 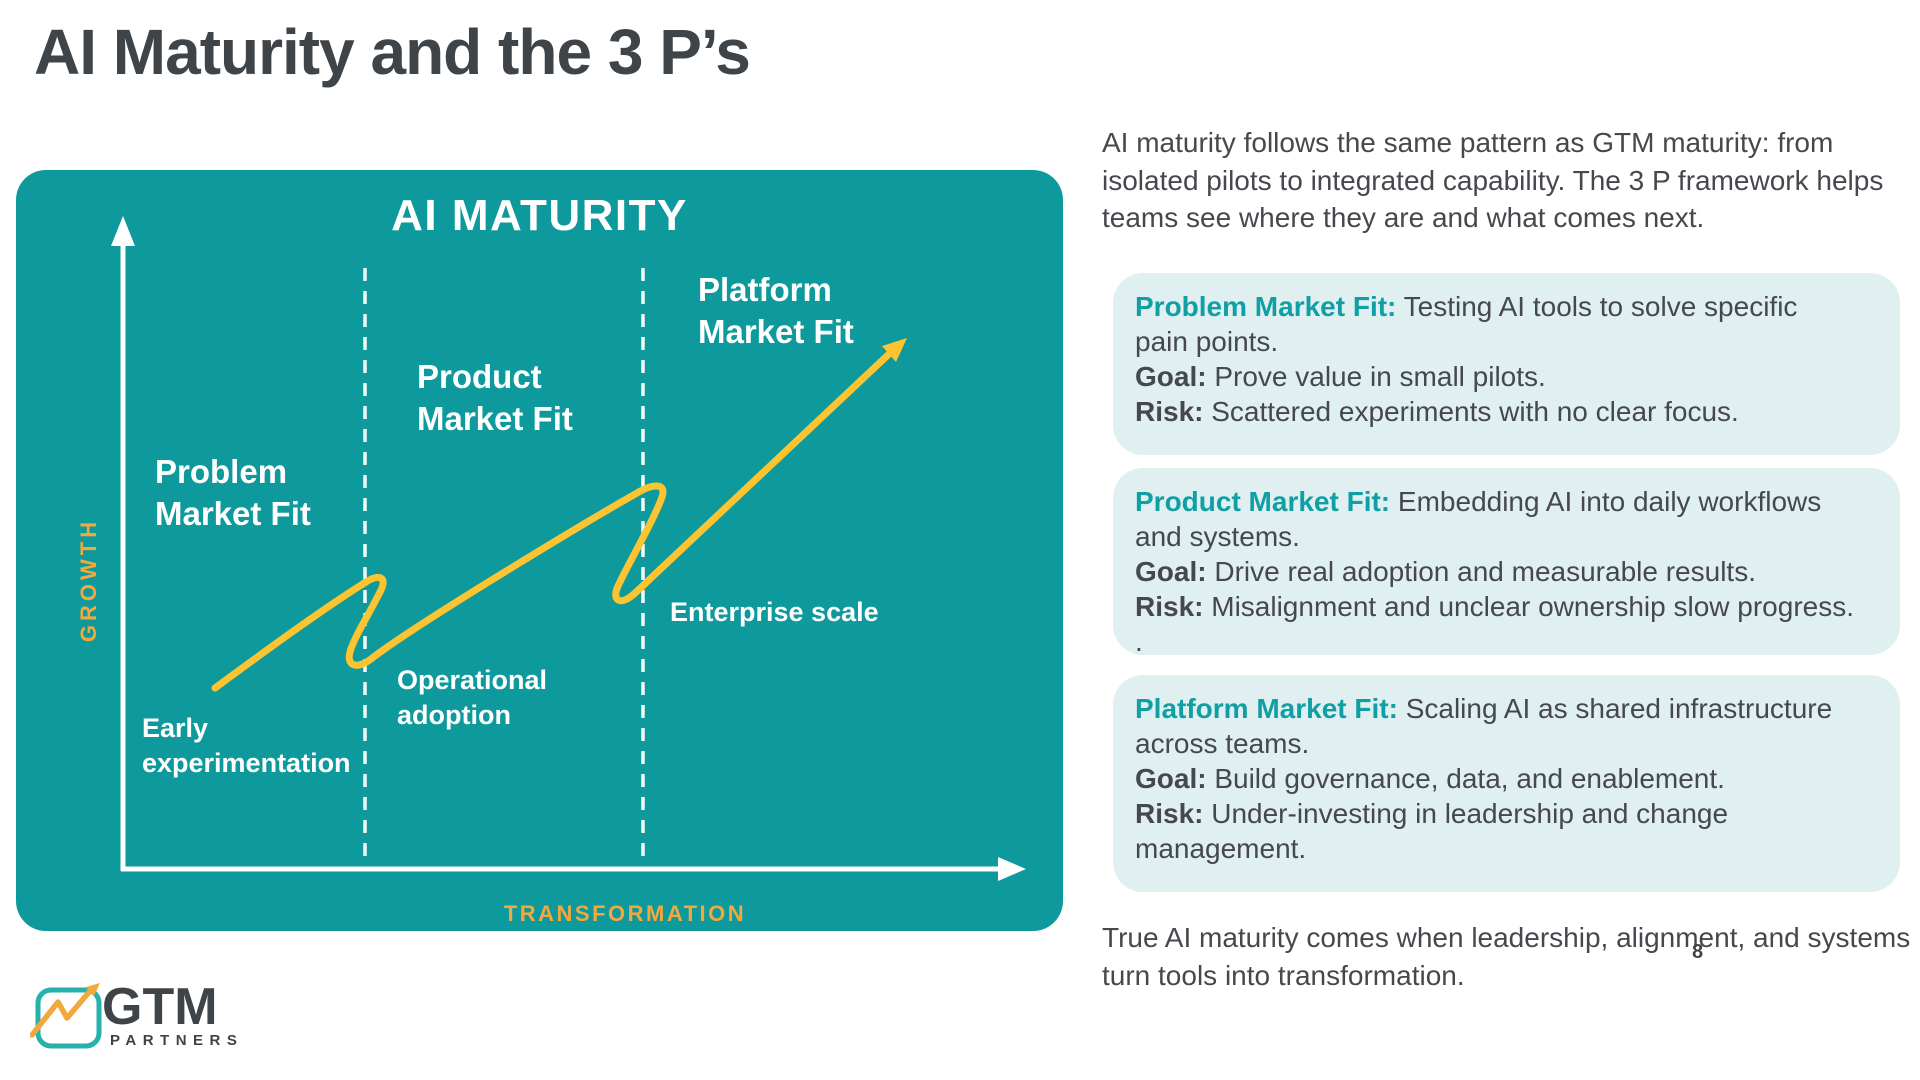 What do you see at coordinates (625, 913) in the screenshot?
I see `x-axis-label: TRANSFORMATION` at bounding box center [625, 913].